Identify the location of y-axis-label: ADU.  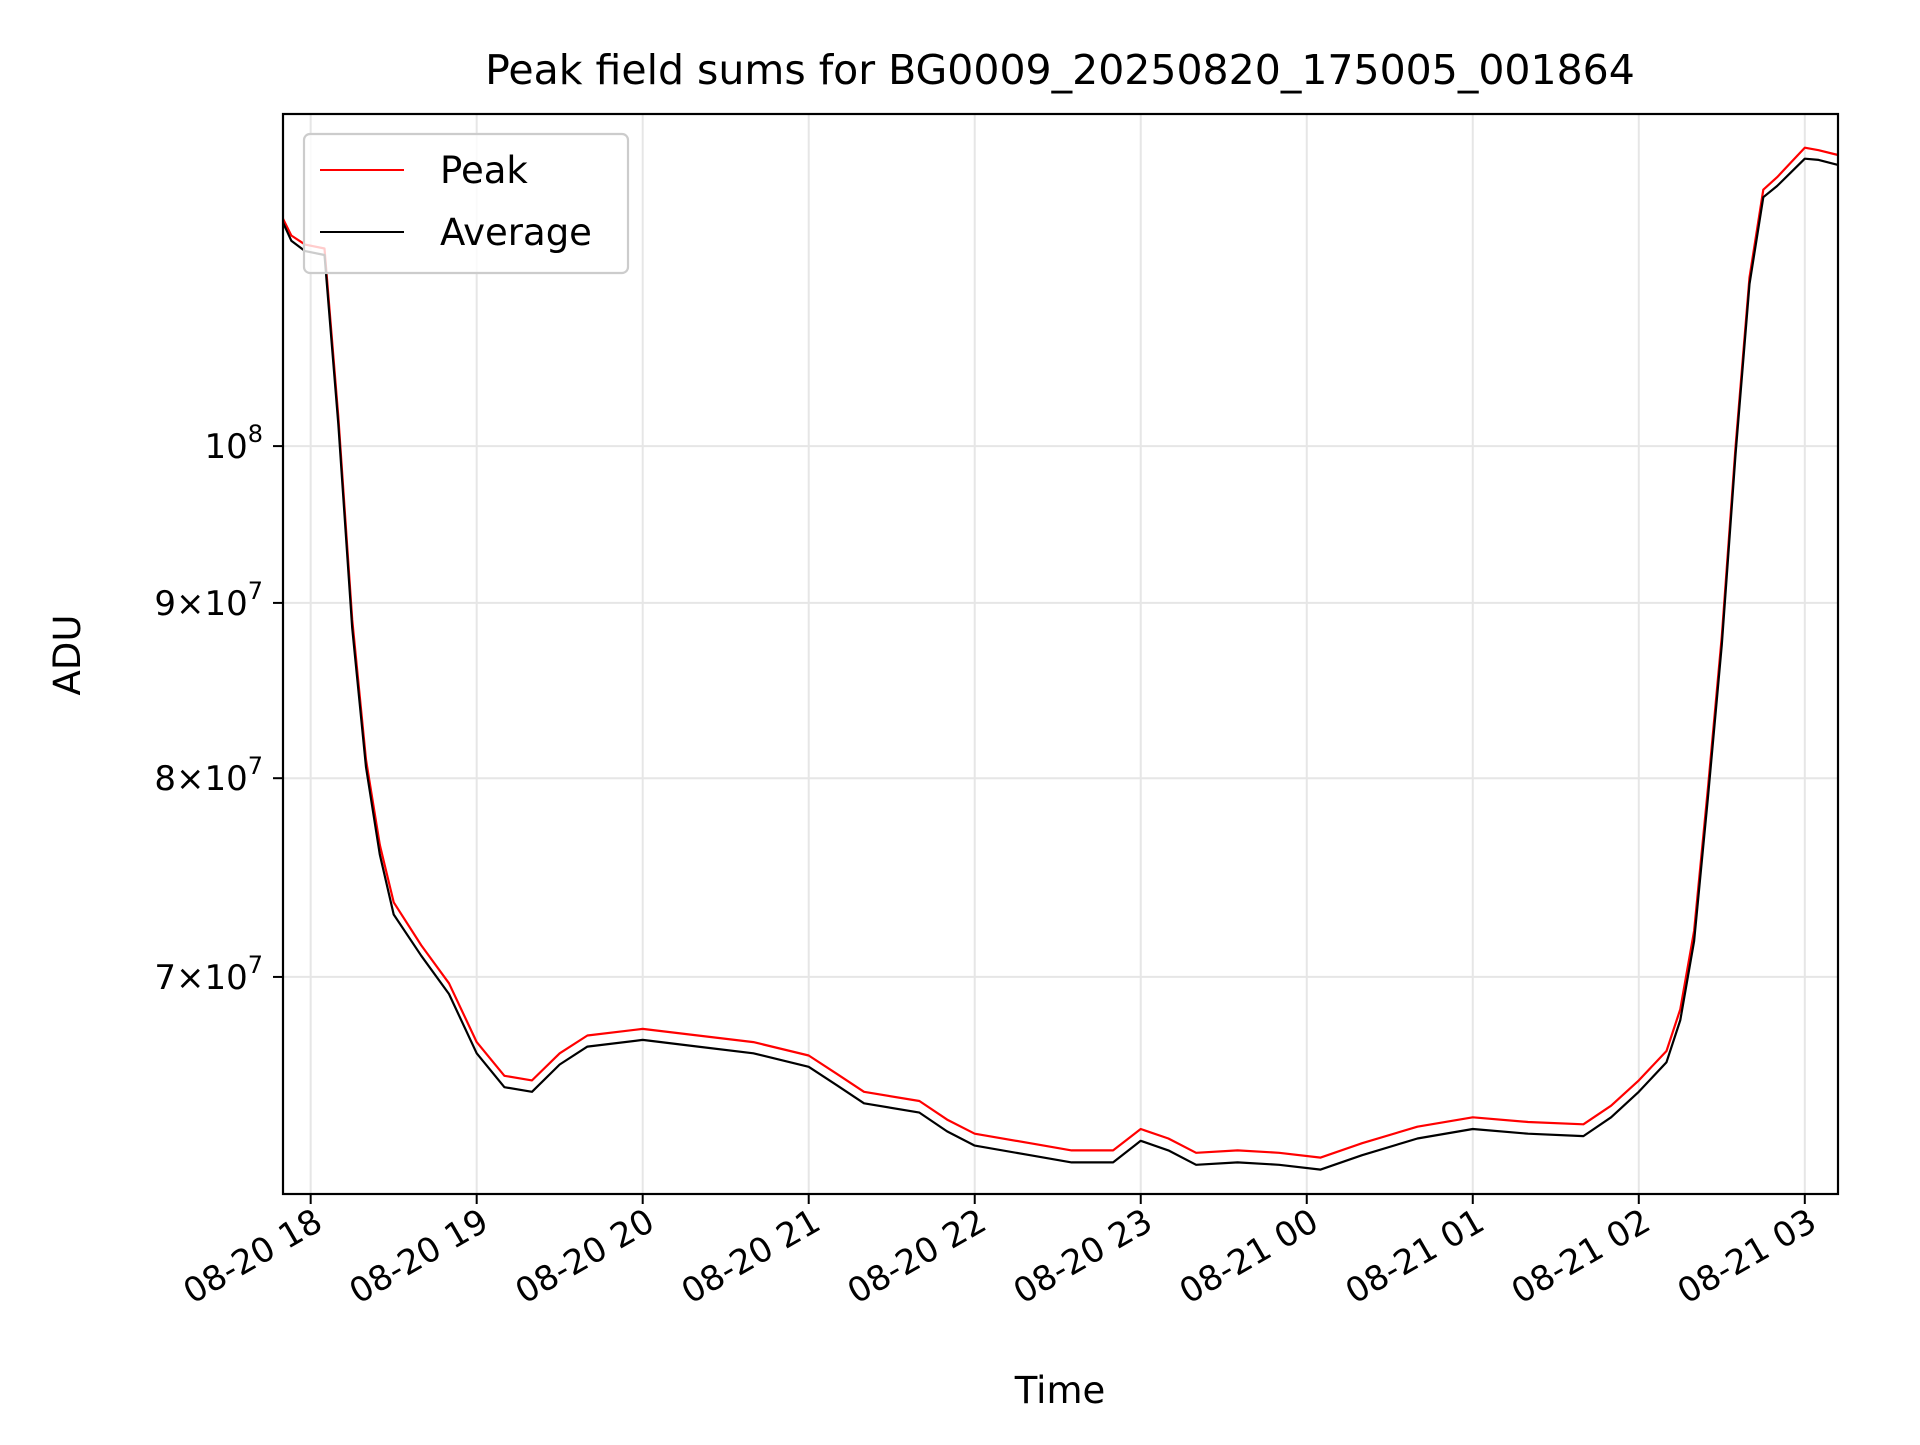
(67, 655).